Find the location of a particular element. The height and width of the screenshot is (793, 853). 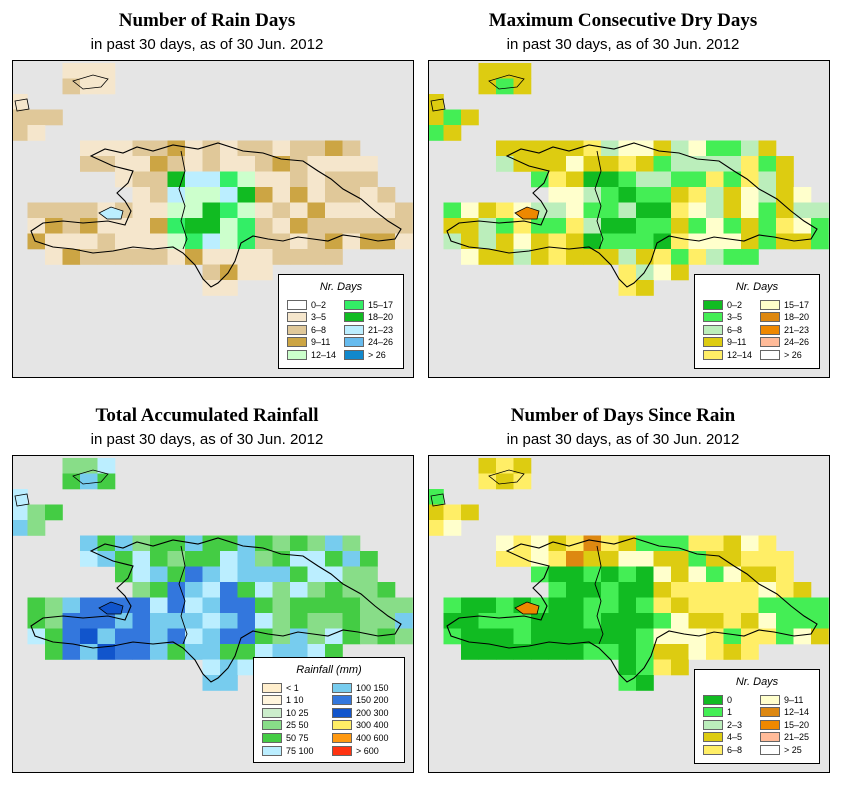

legend-item: 15–17 is located at coordinates (784, 304).